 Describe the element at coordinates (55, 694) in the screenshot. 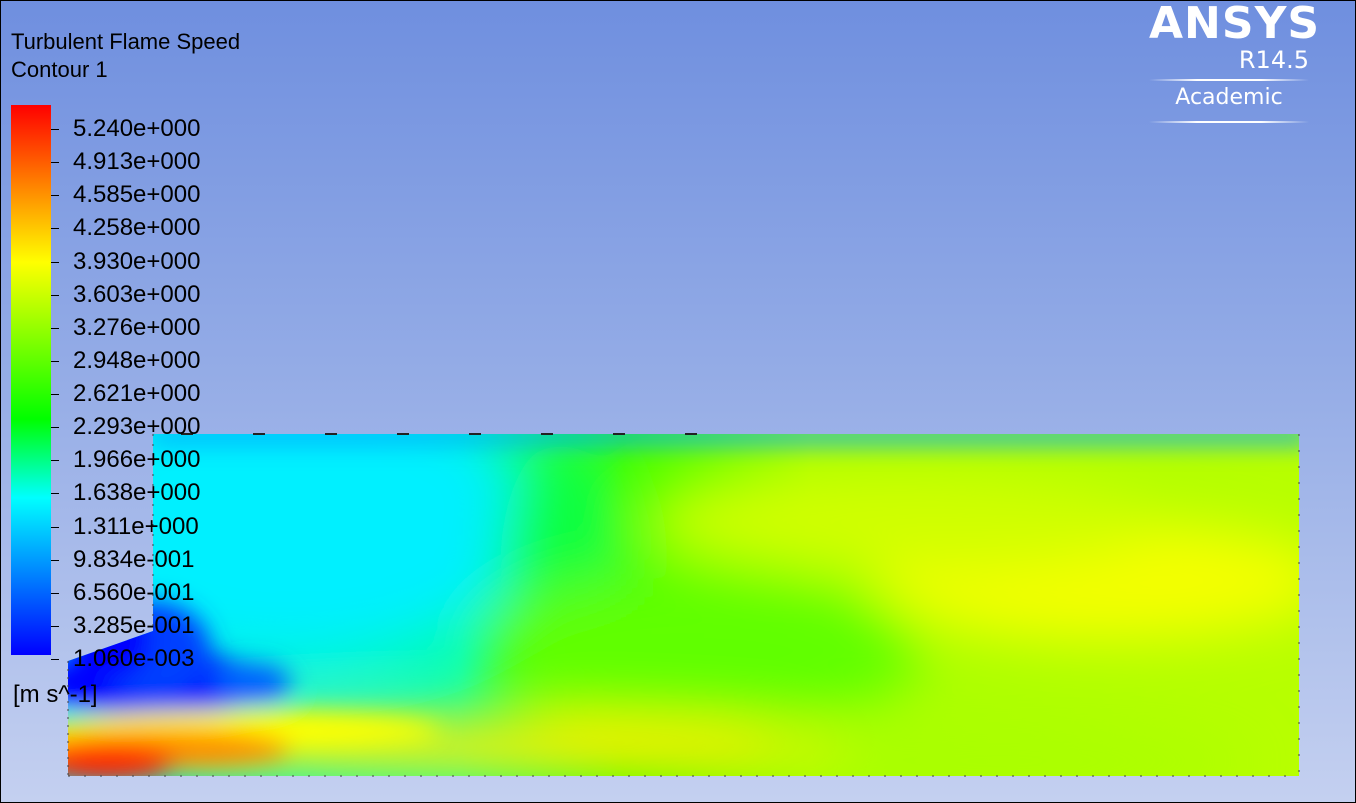

I see `colorbar-units: [m s^-1]` at that location.